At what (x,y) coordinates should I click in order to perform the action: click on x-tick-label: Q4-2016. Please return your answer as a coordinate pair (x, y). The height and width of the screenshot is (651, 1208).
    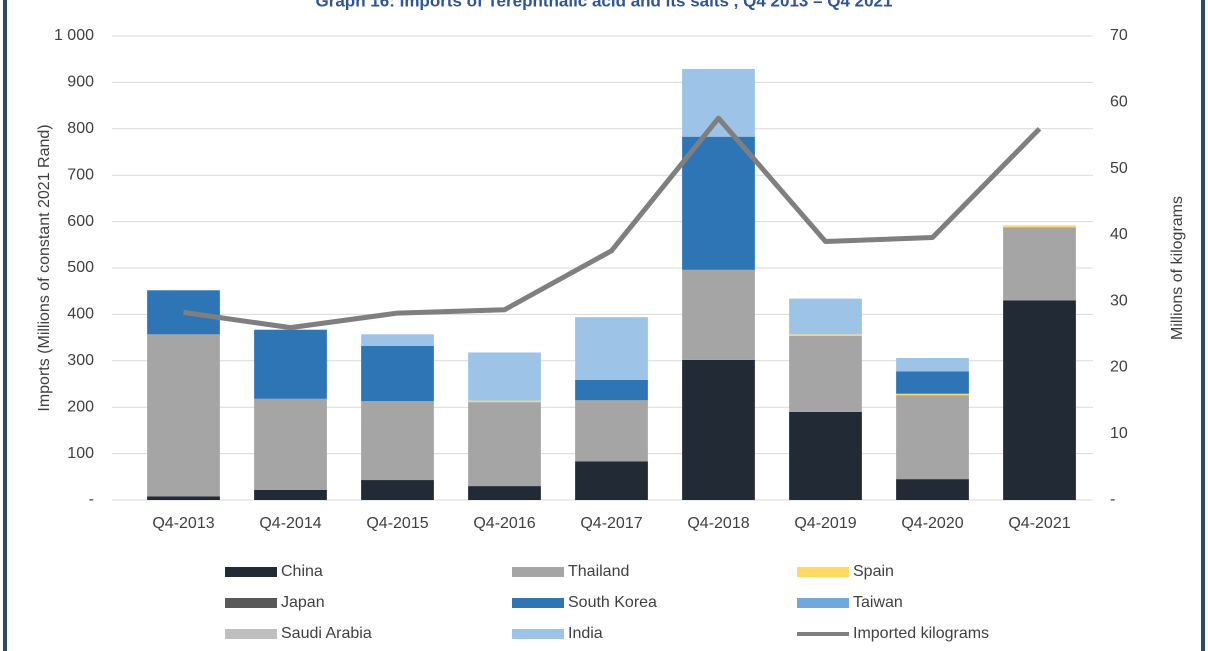
    Looking at the image, I should click on (504, 523).